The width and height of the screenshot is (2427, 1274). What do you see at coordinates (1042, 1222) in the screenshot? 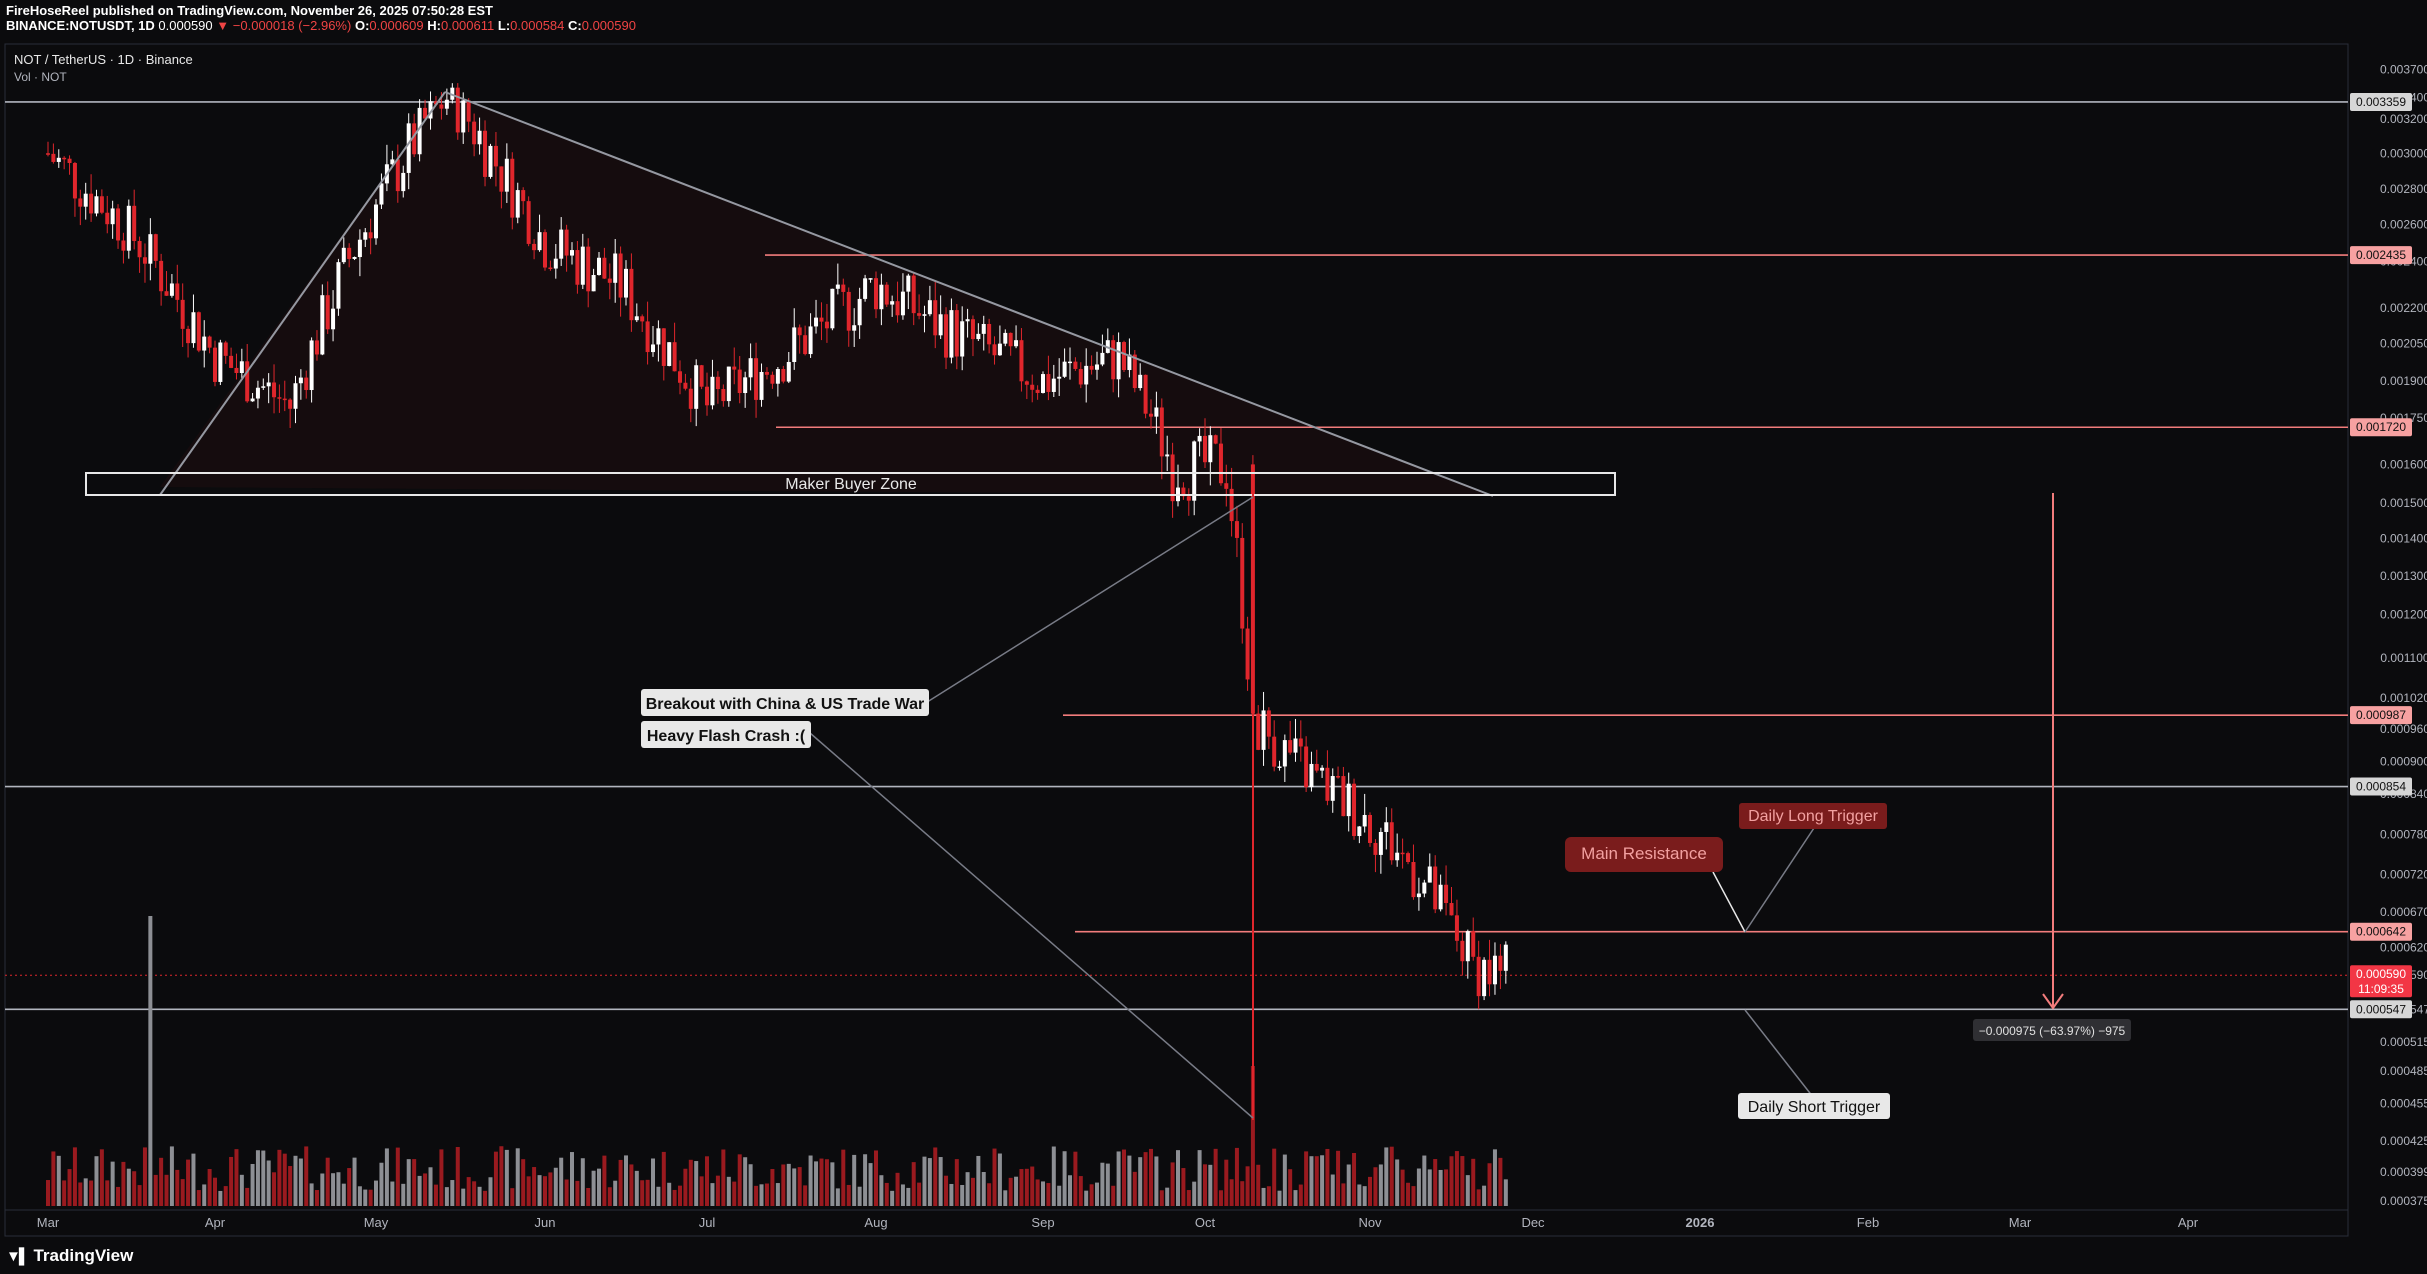
I see `x-tick-label: Sep` at bounding box center [1042, 1222].